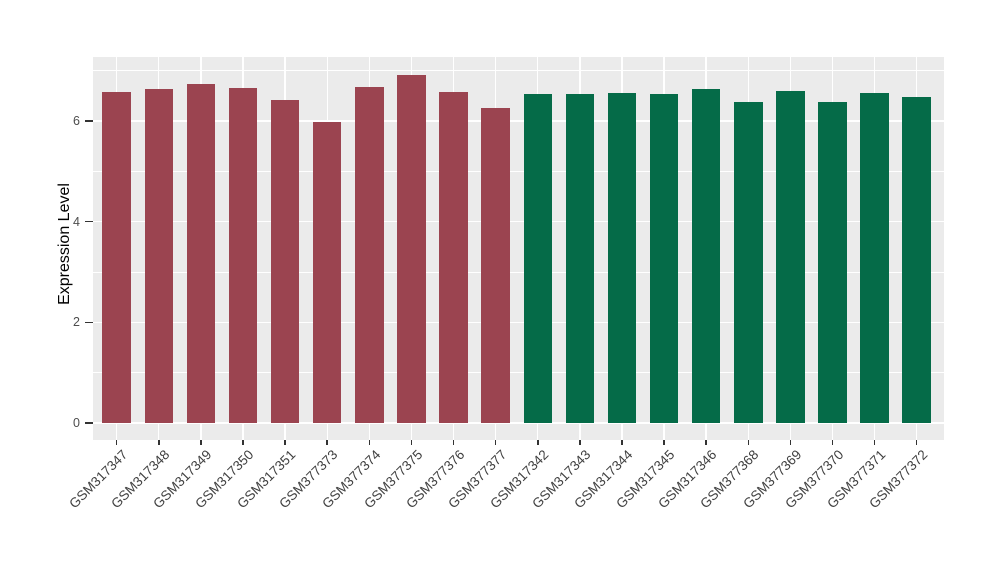 The image size is (1000, 580). What do you see at coordinates (76, 322) in the screenshot?
I see `y-tick-label: 2` at bounding box center [76, 322].